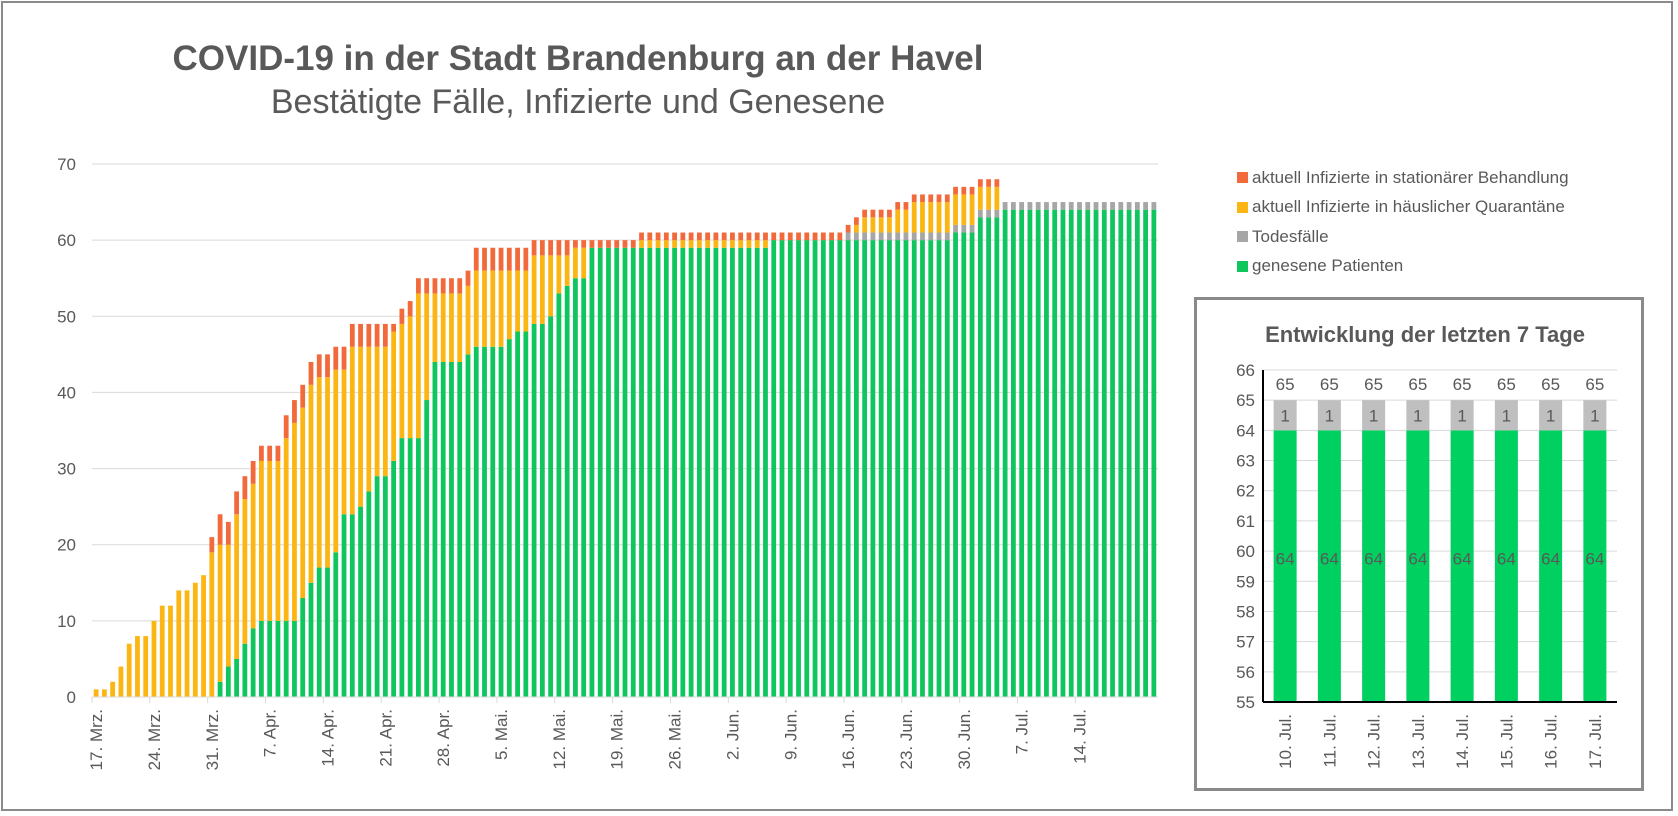 The width and height of the screenshot is (1678, 816). What do you see at coordinates (1242, 266) in the screenshot?
I see `legend-swatch-genesen` at bounding box center [1242, 266].